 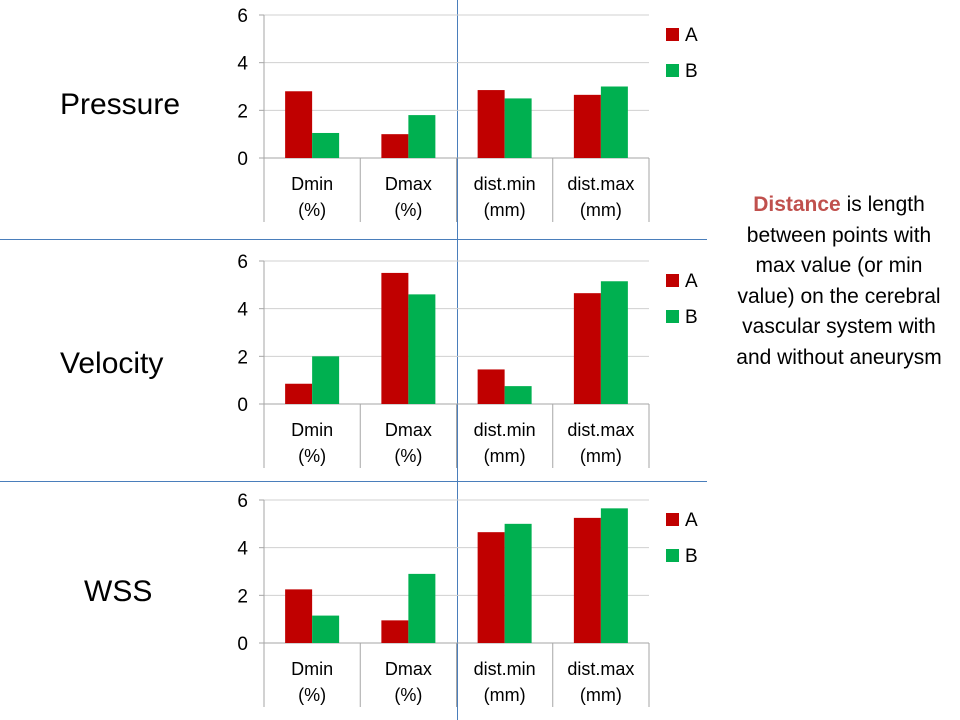 What do you see at coordinates (601, 695) in the screenshot?
I see `wss-category-label-3-1: (mm)` at bounding box center [601, 695].